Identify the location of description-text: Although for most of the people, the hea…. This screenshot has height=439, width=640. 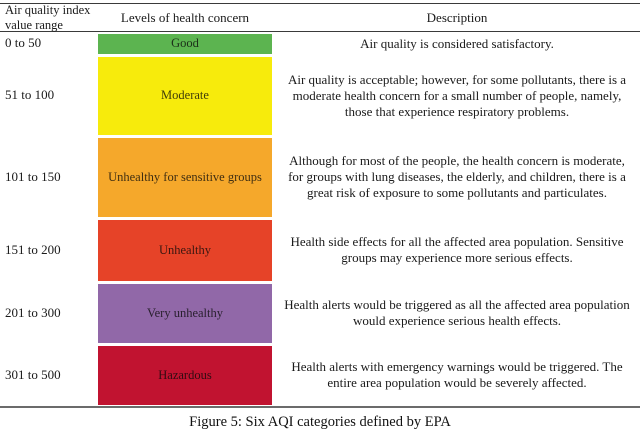
(457, 176).